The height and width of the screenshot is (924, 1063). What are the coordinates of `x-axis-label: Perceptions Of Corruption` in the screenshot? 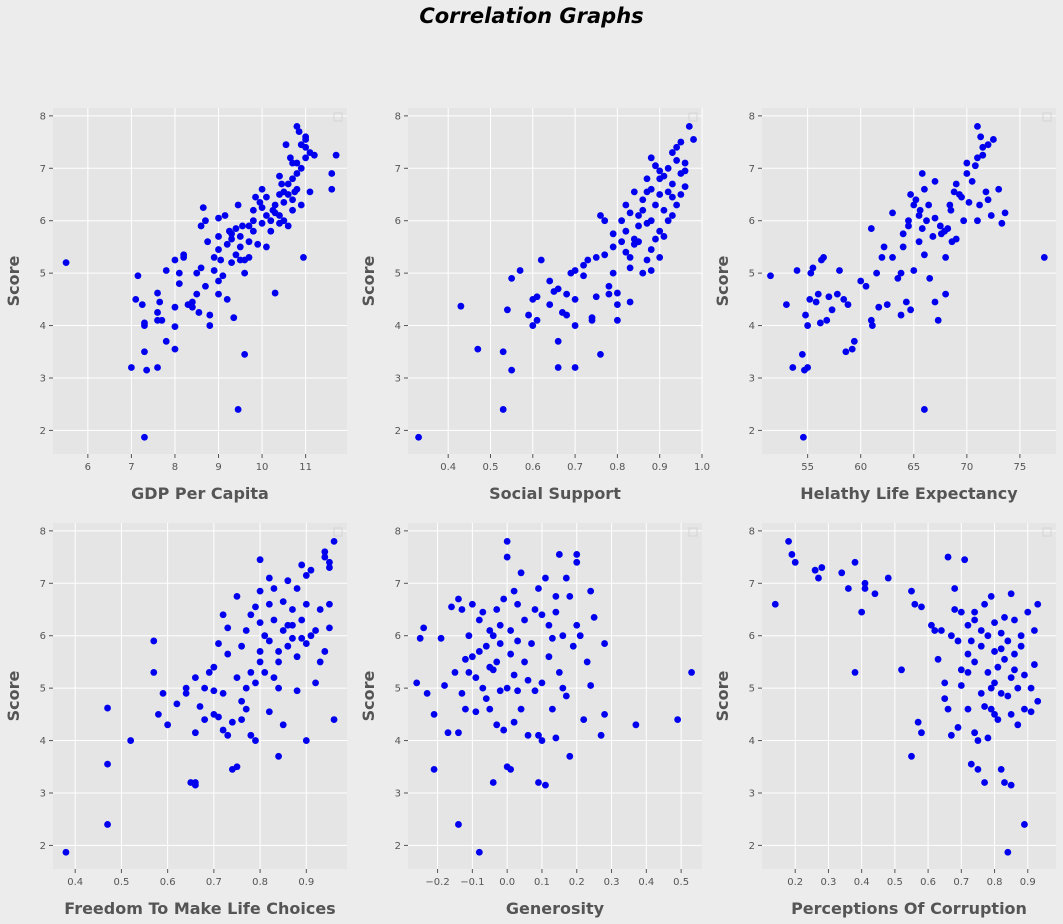 It's located at (909, 908).